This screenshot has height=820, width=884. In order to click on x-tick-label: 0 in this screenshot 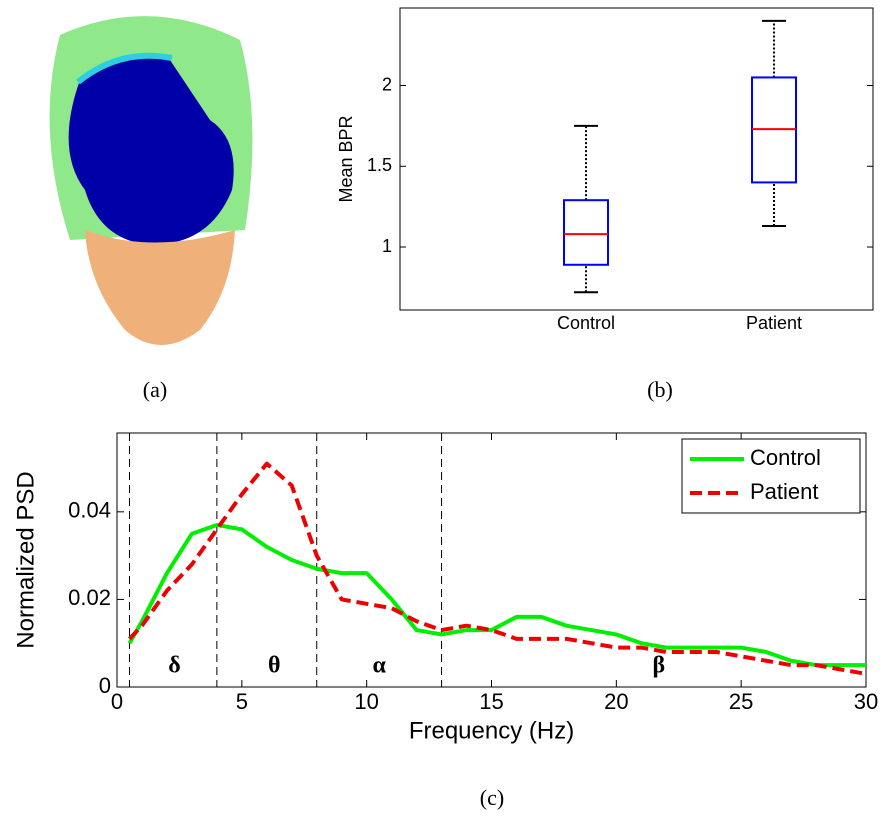, I will do `click(117, 701)`.